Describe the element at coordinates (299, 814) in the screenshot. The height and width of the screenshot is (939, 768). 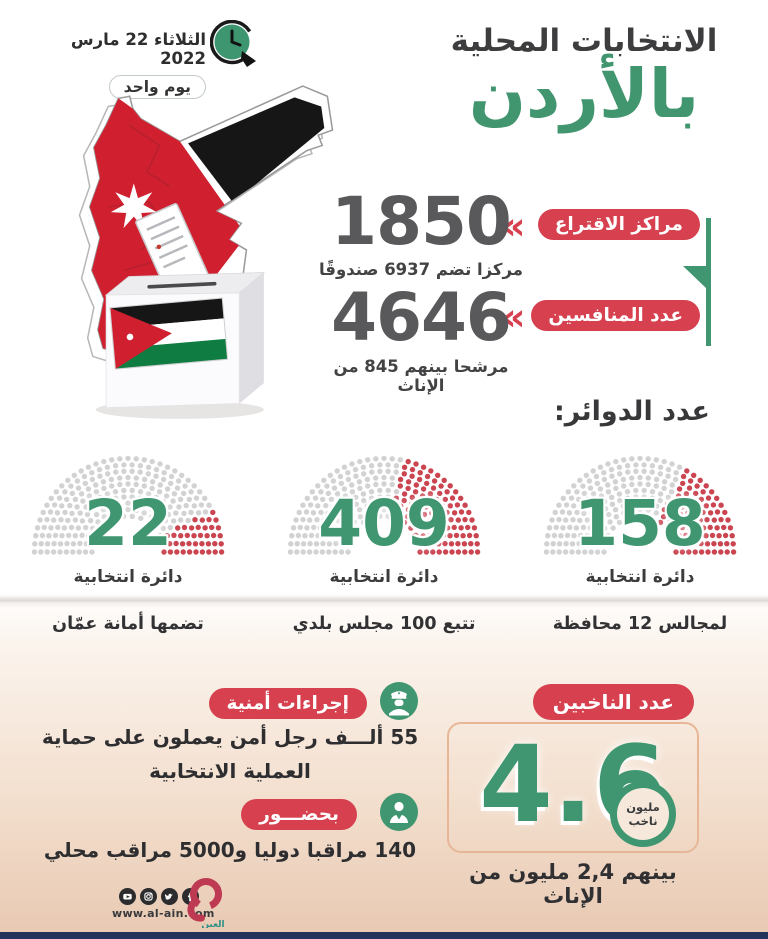
I see `badge-presence: بحضـــور` at that location.